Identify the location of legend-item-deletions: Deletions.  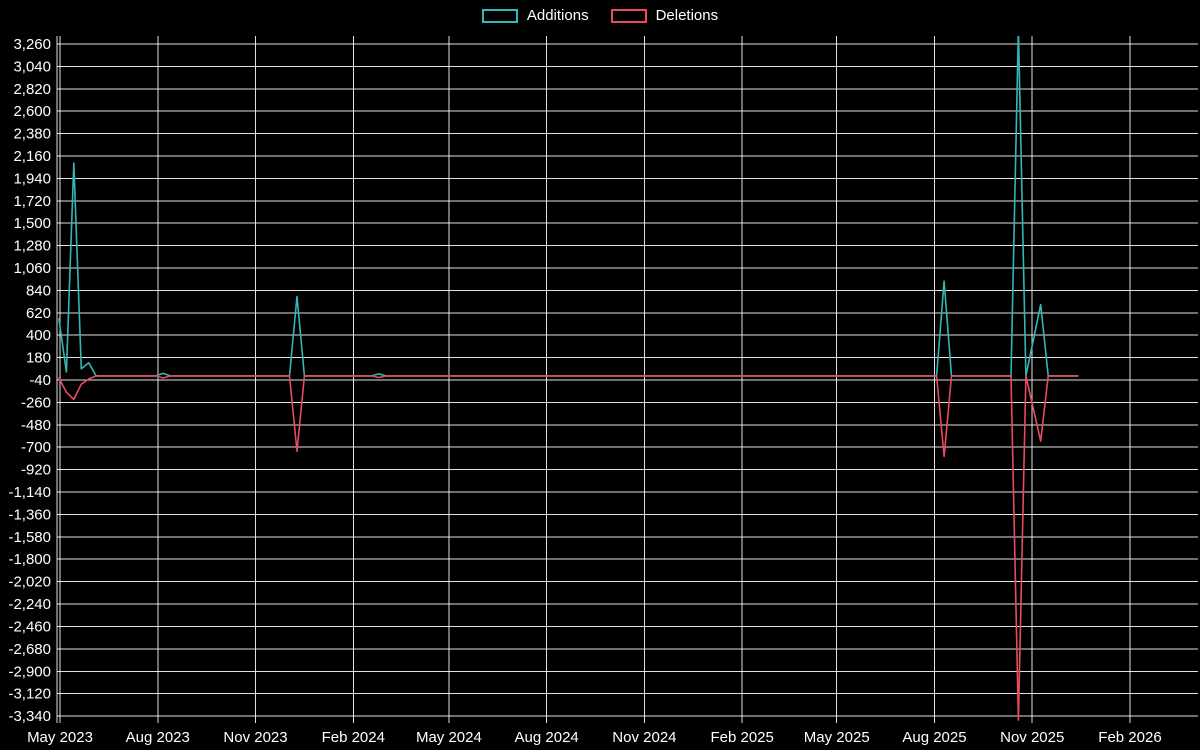
(664, 16).